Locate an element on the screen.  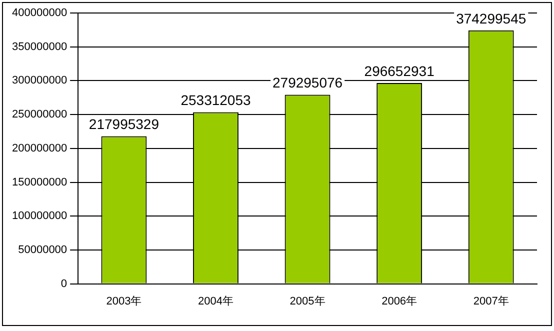
y-tick-label: 150000000 is located at coordinates (40, 182).